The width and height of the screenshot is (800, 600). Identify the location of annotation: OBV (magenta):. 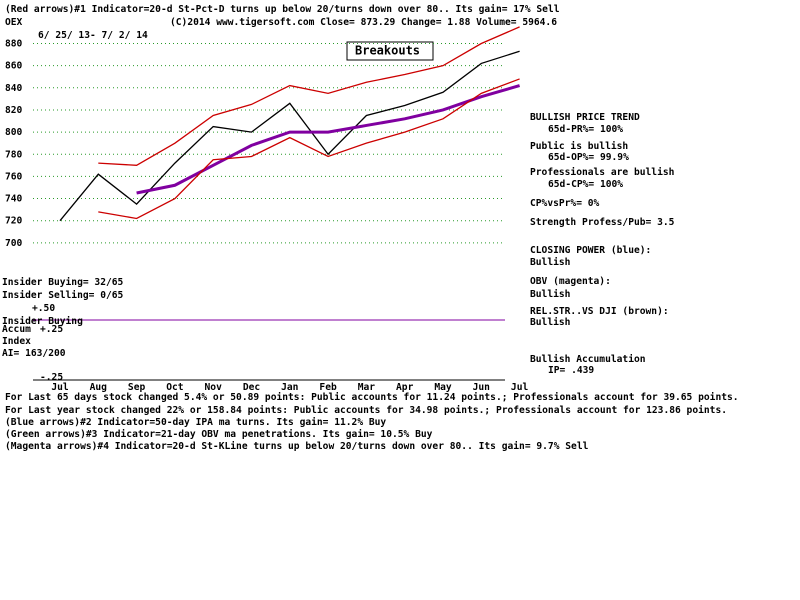
(570, 281).